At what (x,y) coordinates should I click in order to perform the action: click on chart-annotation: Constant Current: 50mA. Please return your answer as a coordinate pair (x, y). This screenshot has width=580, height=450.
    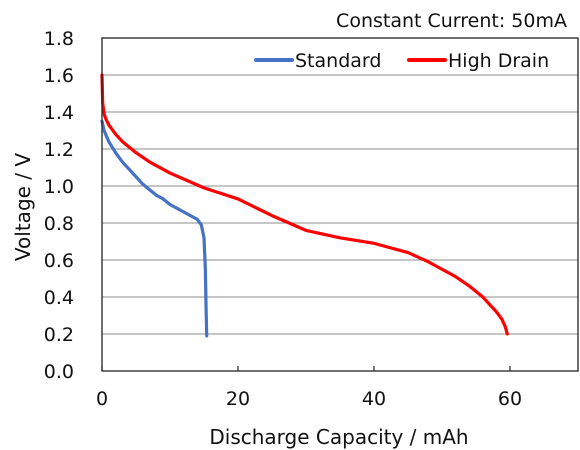
    Looking at the image, I should click on (451, 21).